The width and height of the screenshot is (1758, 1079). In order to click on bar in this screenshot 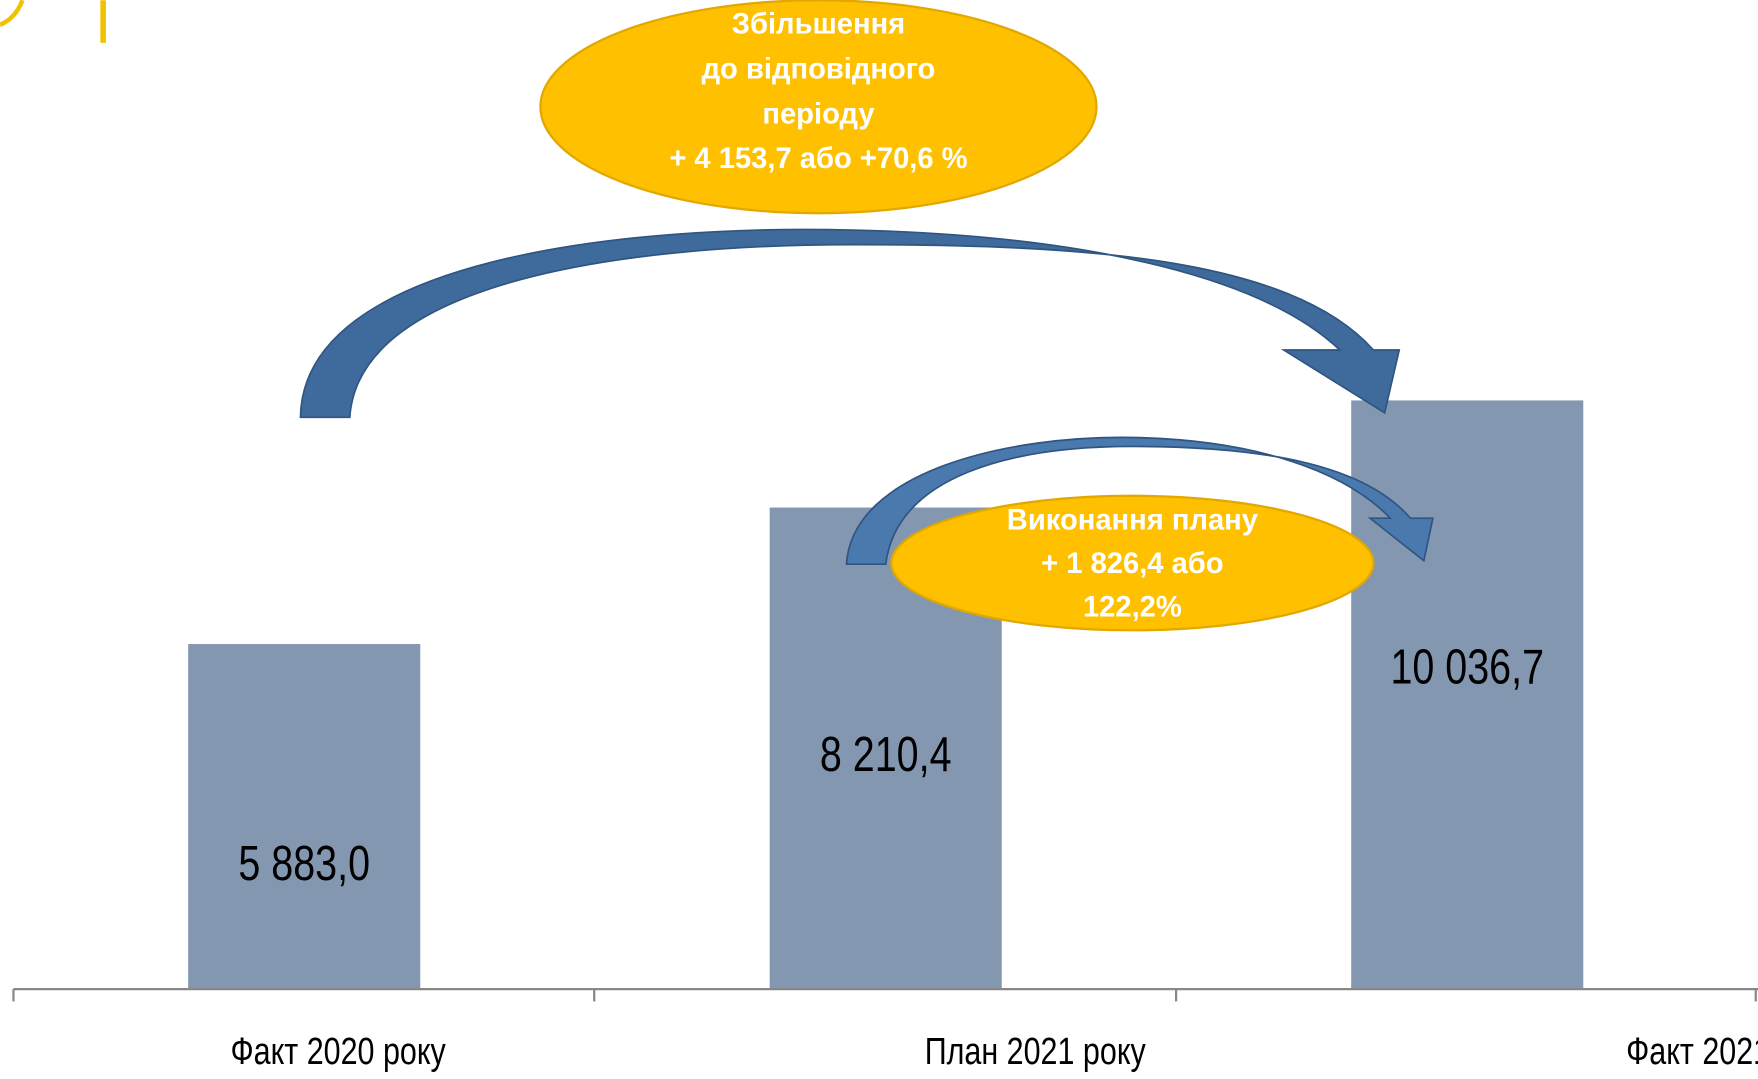, I will do `click(304, 817)`.